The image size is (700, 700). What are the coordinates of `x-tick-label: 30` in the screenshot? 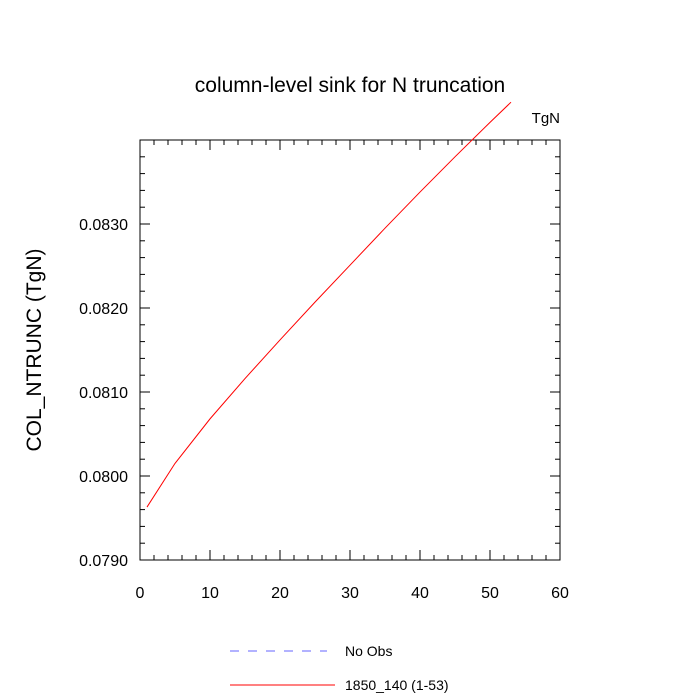 It's located at (350, 593).